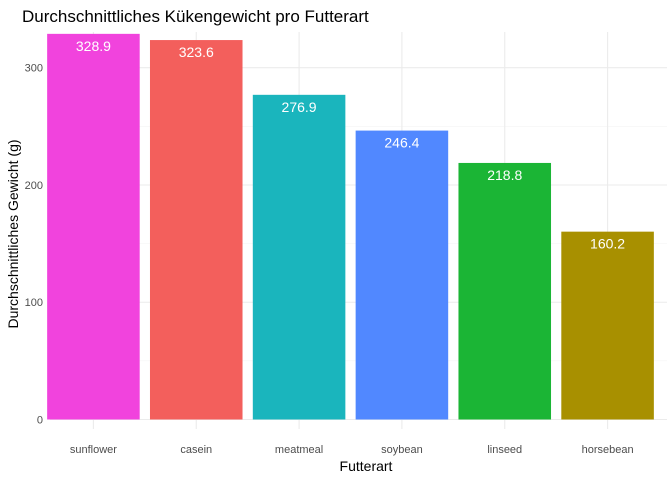  What do you see at coordinates (299, 450) in the screenshot?
I see `x-tick-label-meatmeal: meatmeal` at bounding box center [299, 450].